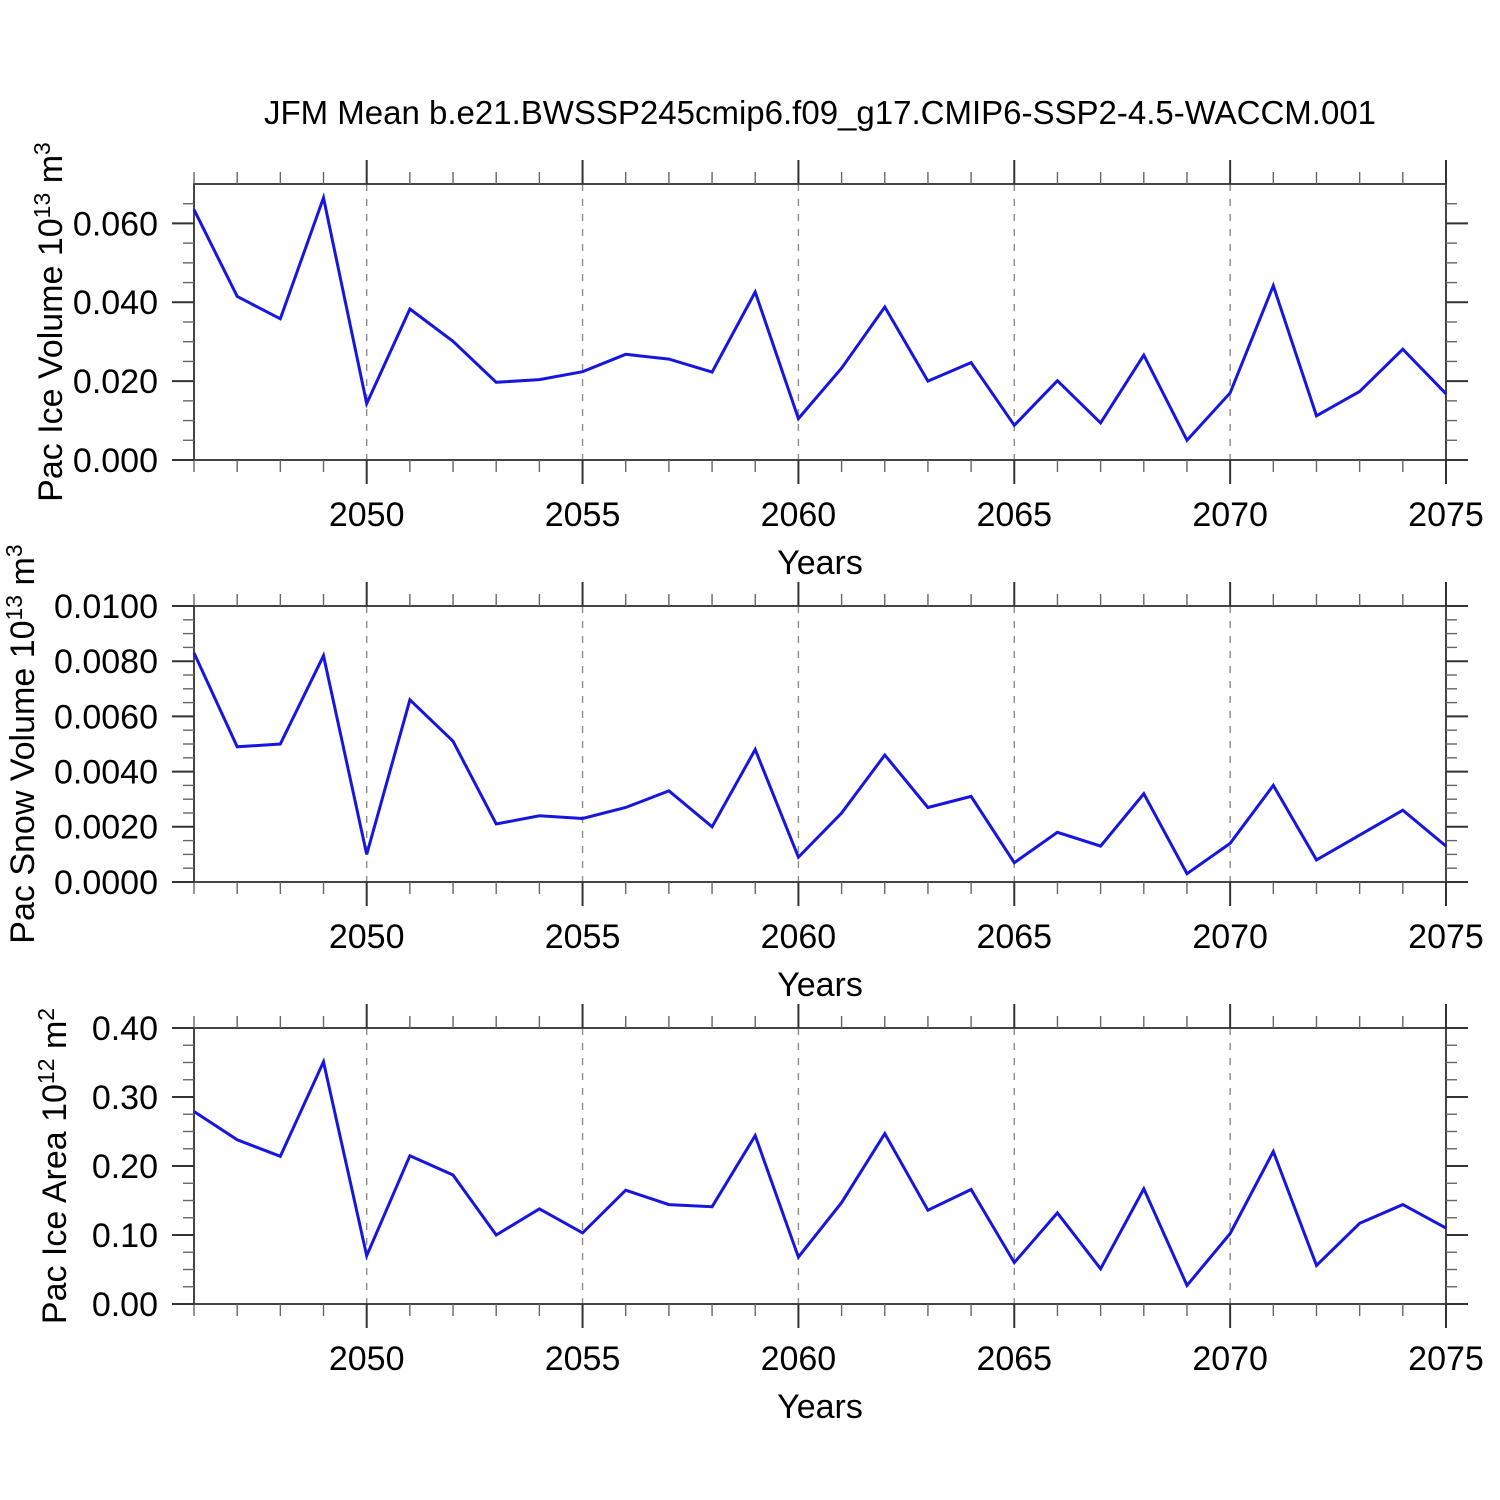 This screenshot has height=1500, width=1500. Describe the element at coordinates (49, 322) in the screenshot. I see `y-axis-label: Pac Ice Volume 1013 m3` at that location.